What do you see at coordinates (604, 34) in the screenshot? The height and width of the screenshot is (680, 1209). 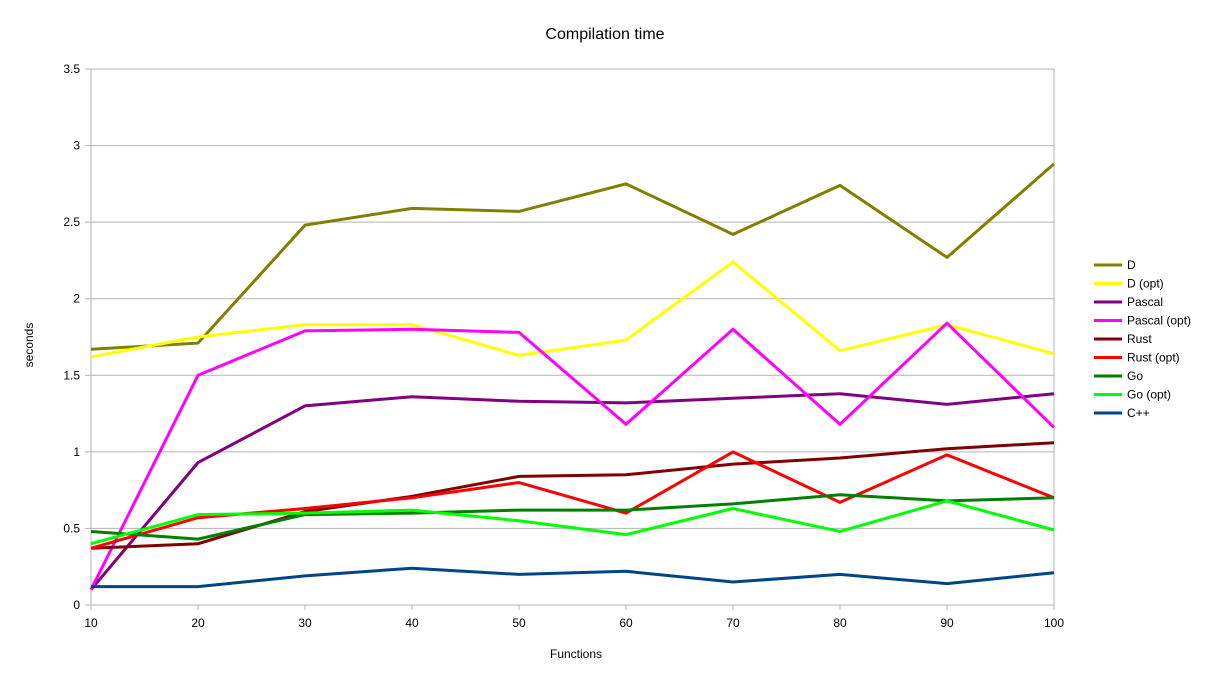 I see `chart-title: Compilation time` at bounding box center [604, 34].